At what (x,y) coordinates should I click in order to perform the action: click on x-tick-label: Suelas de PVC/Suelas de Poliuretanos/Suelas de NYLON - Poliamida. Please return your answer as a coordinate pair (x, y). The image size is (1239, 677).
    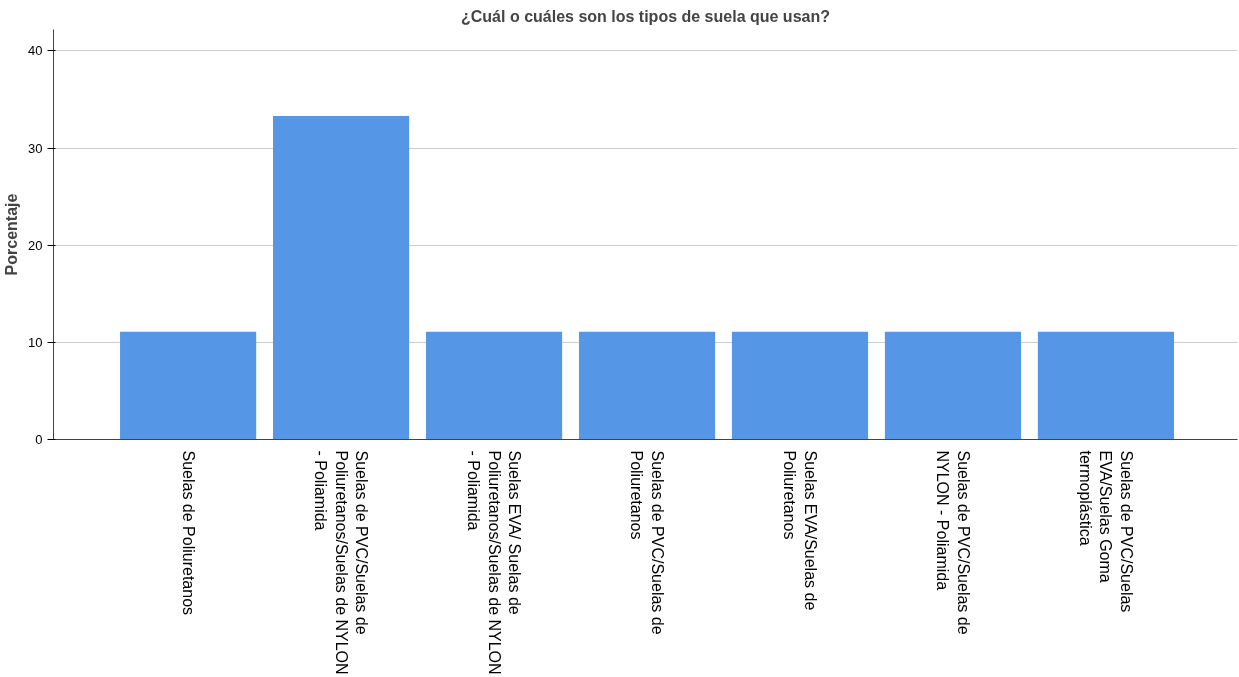
    Looking at the image, I should click on (341, 562).